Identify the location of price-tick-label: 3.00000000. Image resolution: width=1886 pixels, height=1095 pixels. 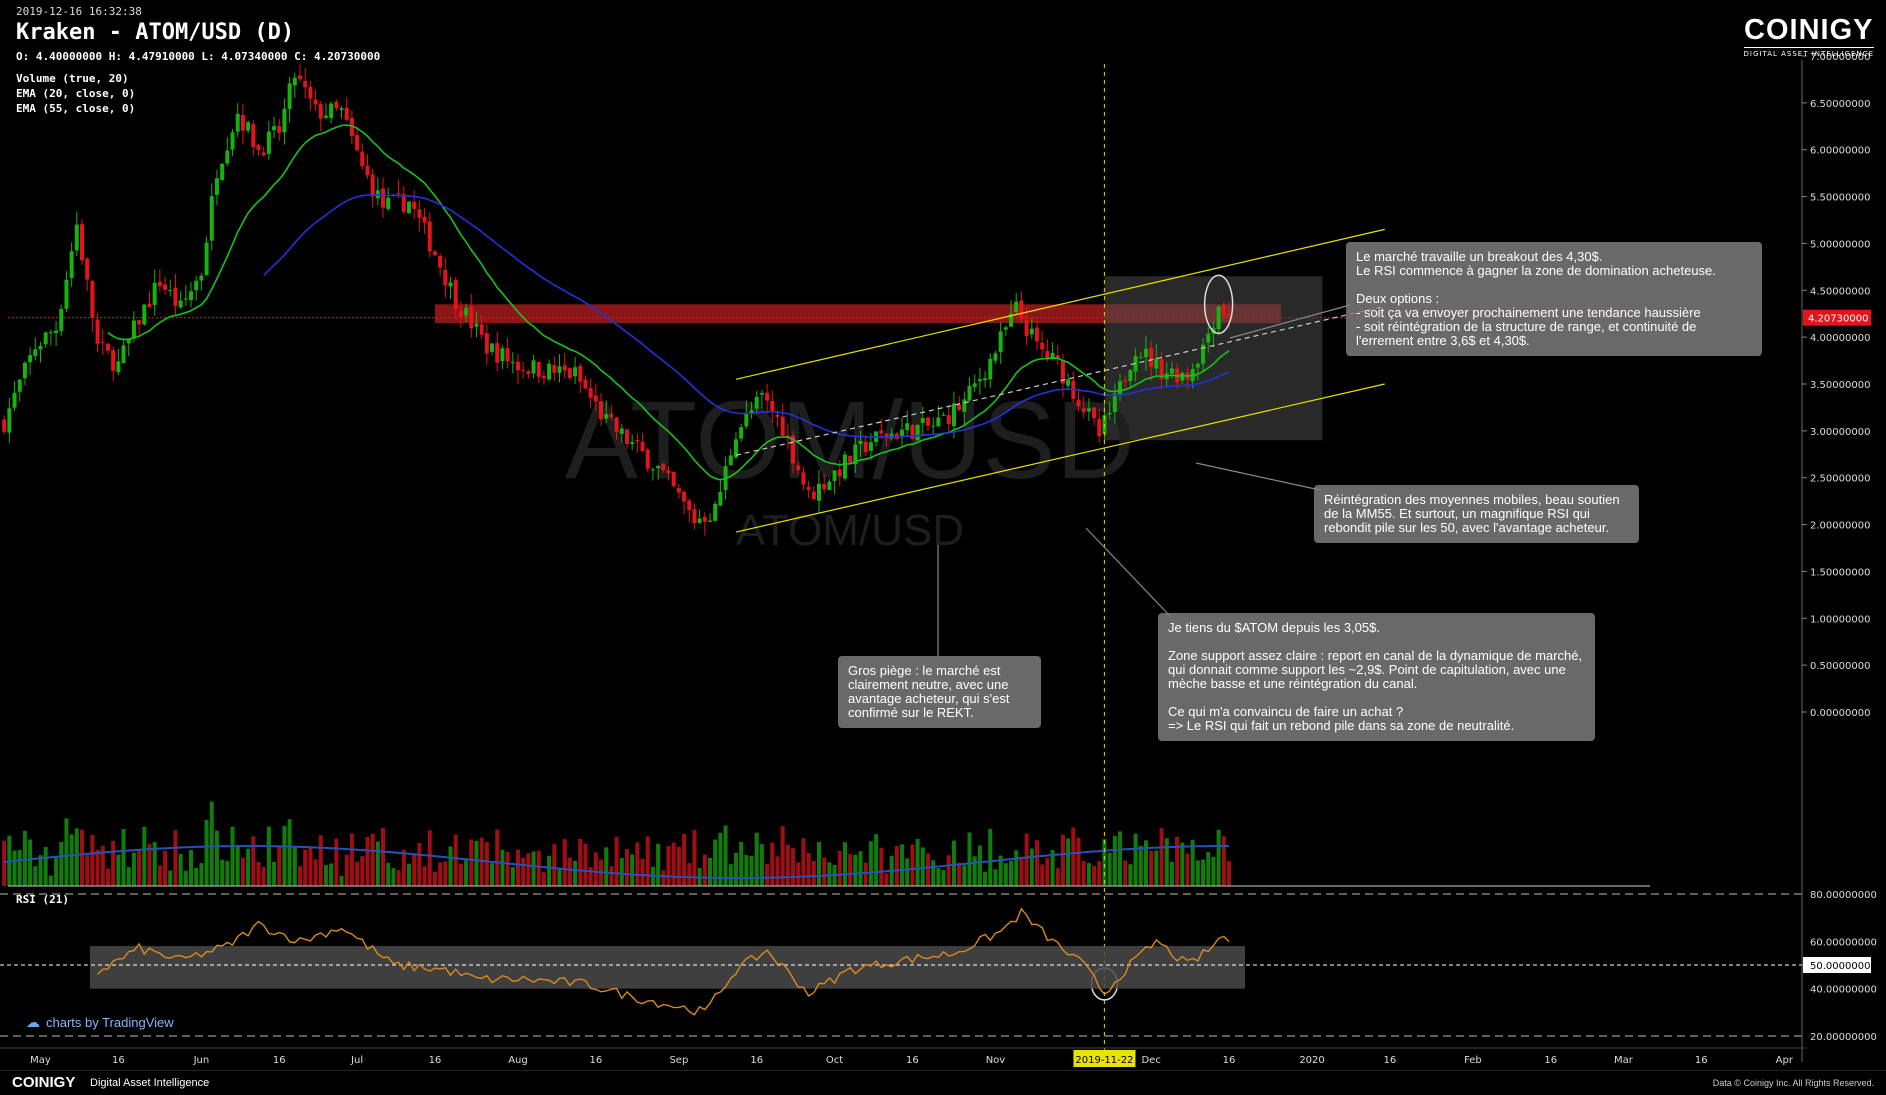
(1840, 432).